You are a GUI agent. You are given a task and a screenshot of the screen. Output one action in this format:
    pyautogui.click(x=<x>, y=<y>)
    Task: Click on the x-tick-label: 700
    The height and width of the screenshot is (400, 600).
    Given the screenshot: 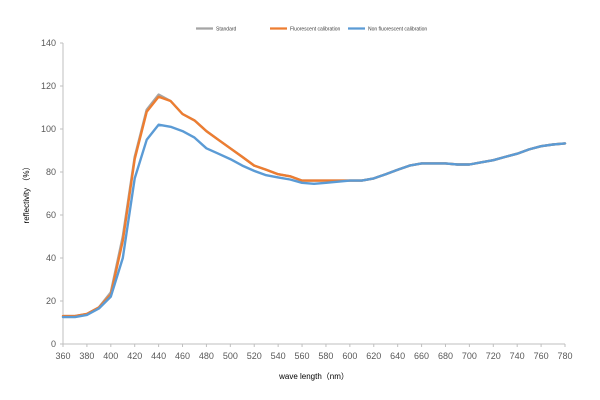 What is the action you would take?
    pyautogui.click(x=469, y=356)
    